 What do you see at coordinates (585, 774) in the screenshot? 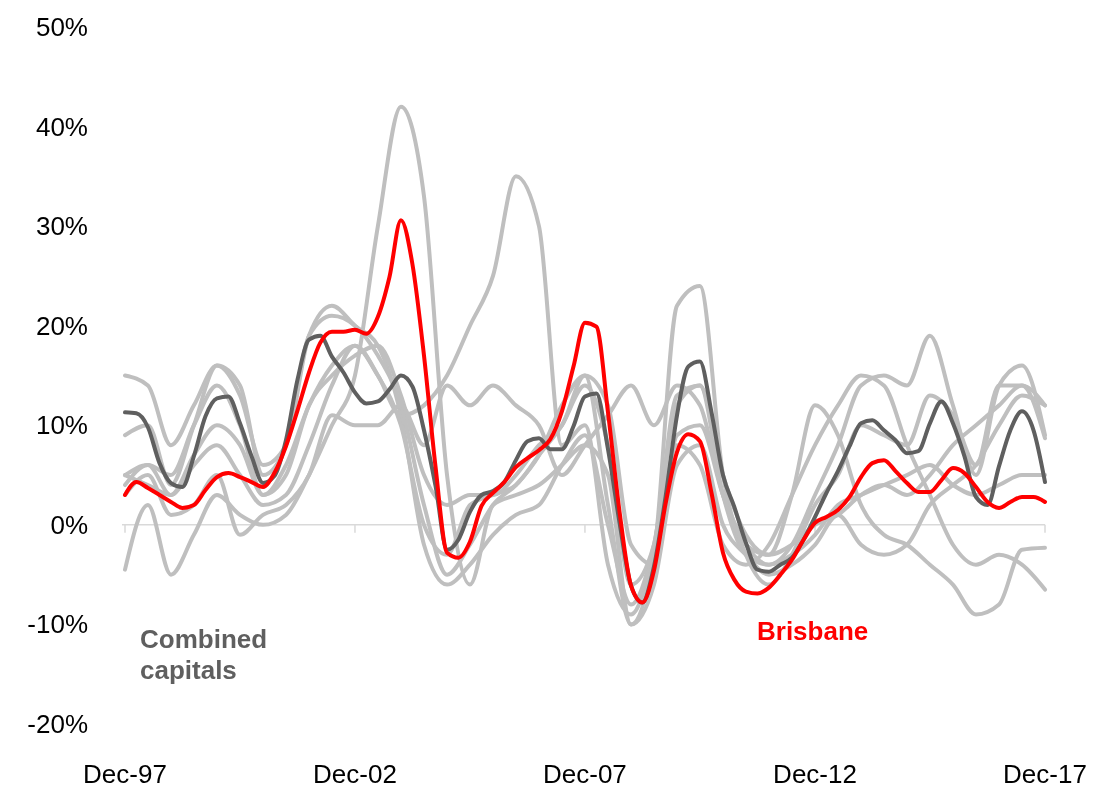
I see `x-tick-label: Dec-07` at bounding box center [585, 774].